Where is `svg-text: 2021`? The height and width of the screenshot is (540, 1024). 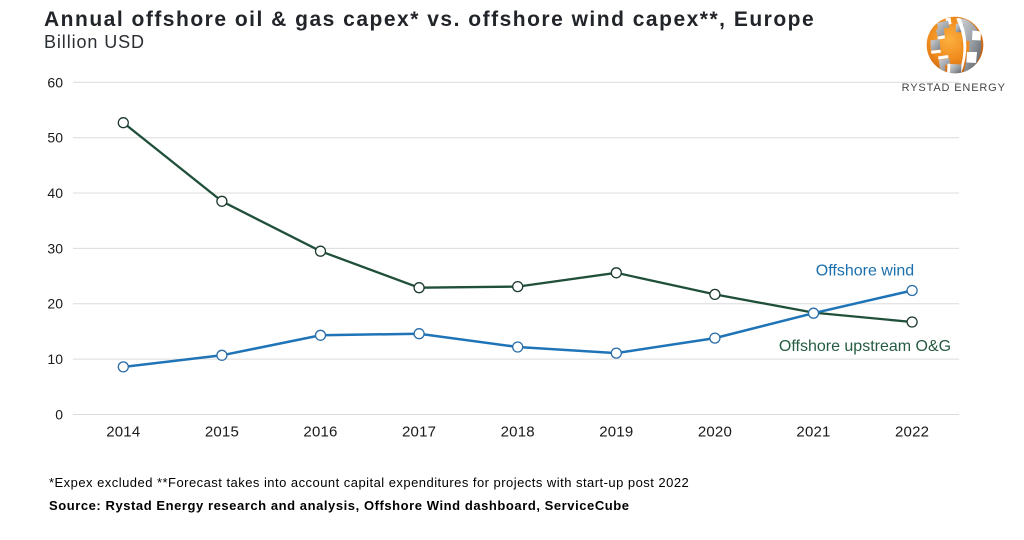 svg-text: 2021 is located at coordinates (813, 432).